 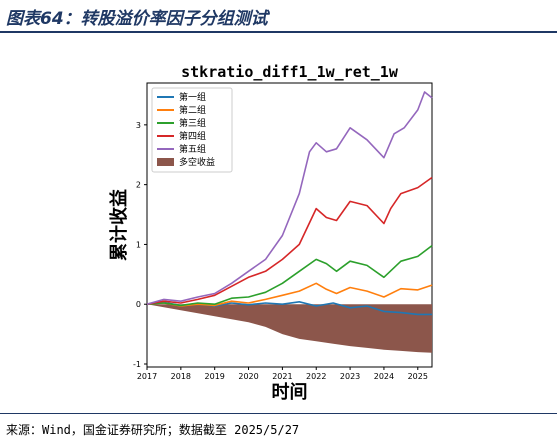 What do you see at coordinates (181, 376) in the screenshot?
I see `x-tick-label: 2018` at bounding box center [181, 376].